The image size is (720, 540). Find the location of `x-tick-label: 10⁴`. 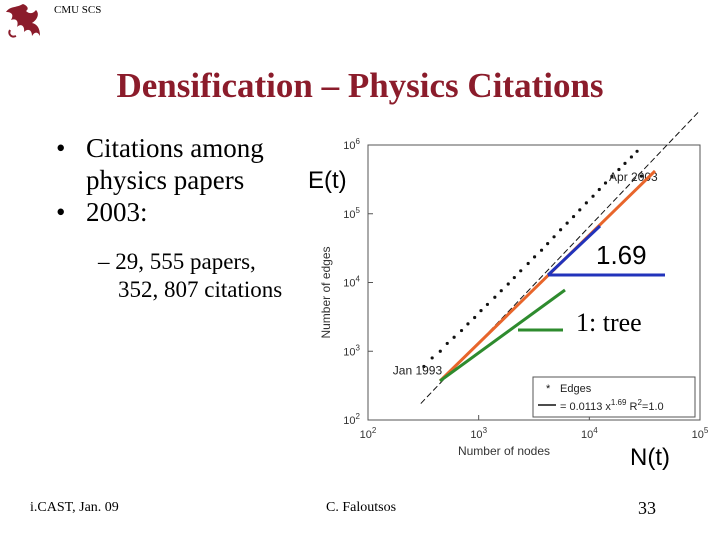

x-tick-label: 10⁴ is located at coordinates (589, 433).